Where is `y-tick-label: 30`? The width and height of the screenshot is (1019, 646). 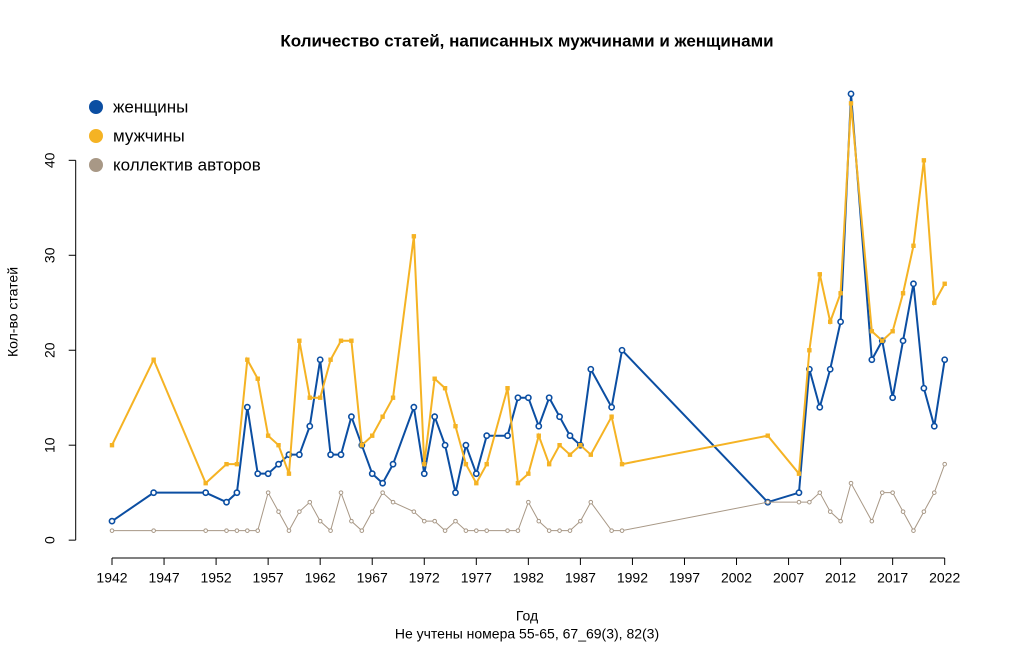 y-tick-label: 30 is located at coordinates (49, 255).